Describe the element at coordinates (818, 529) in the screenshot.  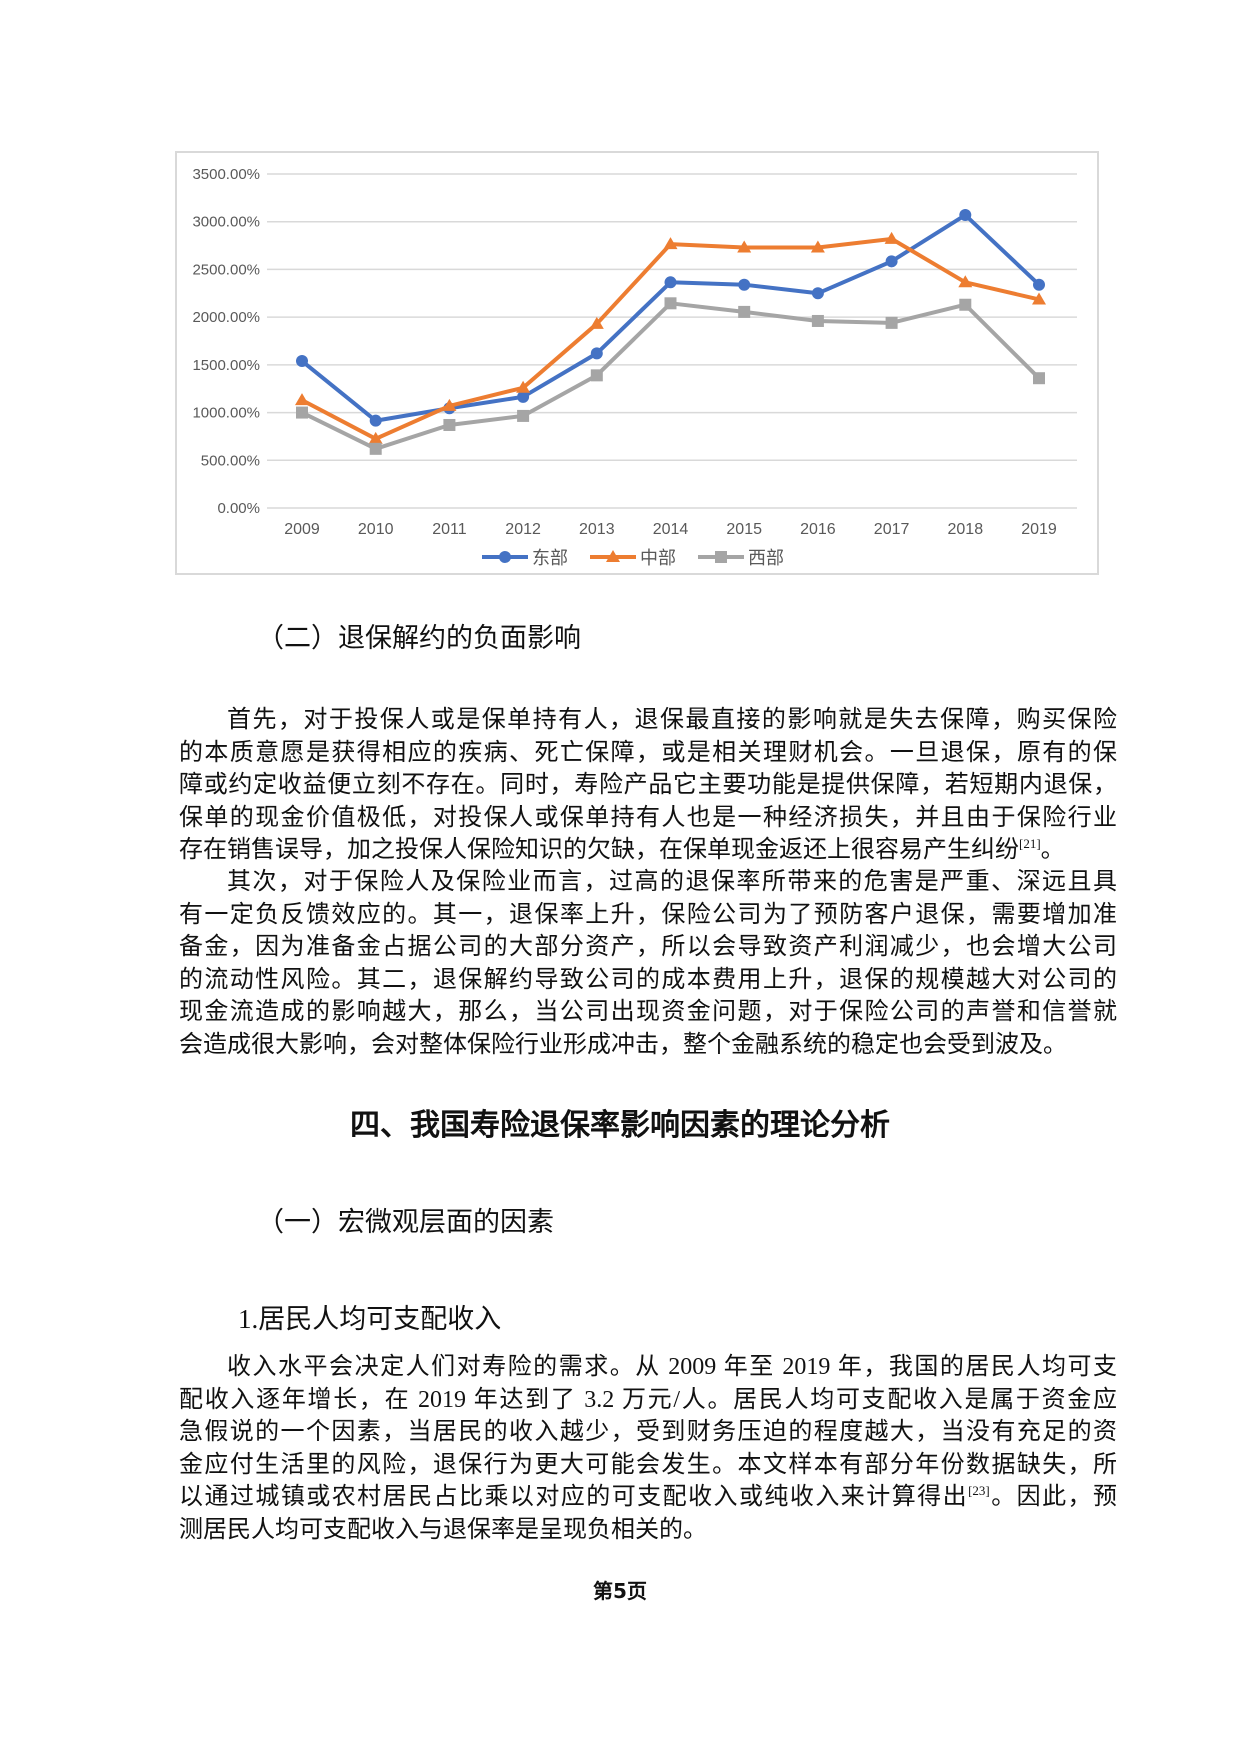
I see `x-tick-label: 2016` at that location.